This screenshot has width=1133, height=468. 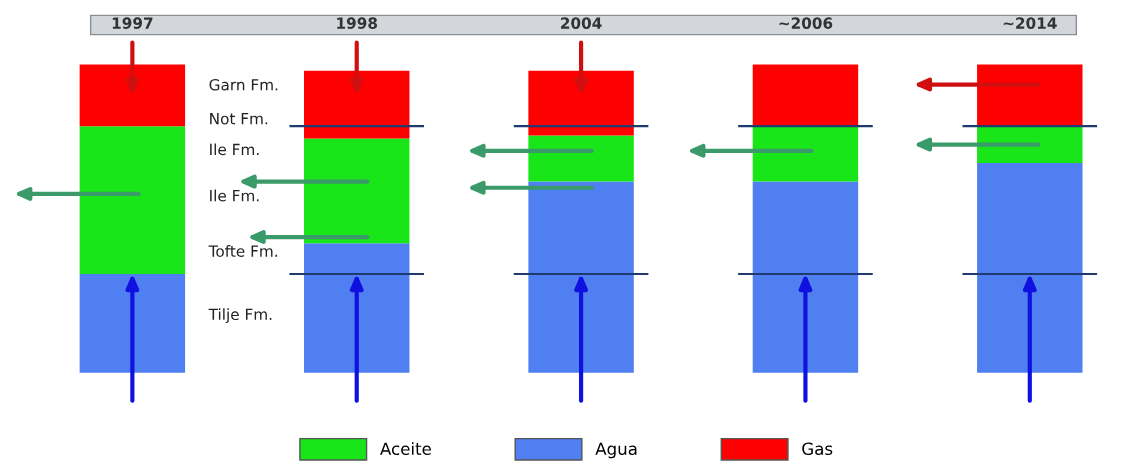 What do you see at coordinates (616, 450) in the screenshot?
I see `legend-label: Agua` at bounding box center [616, 450].